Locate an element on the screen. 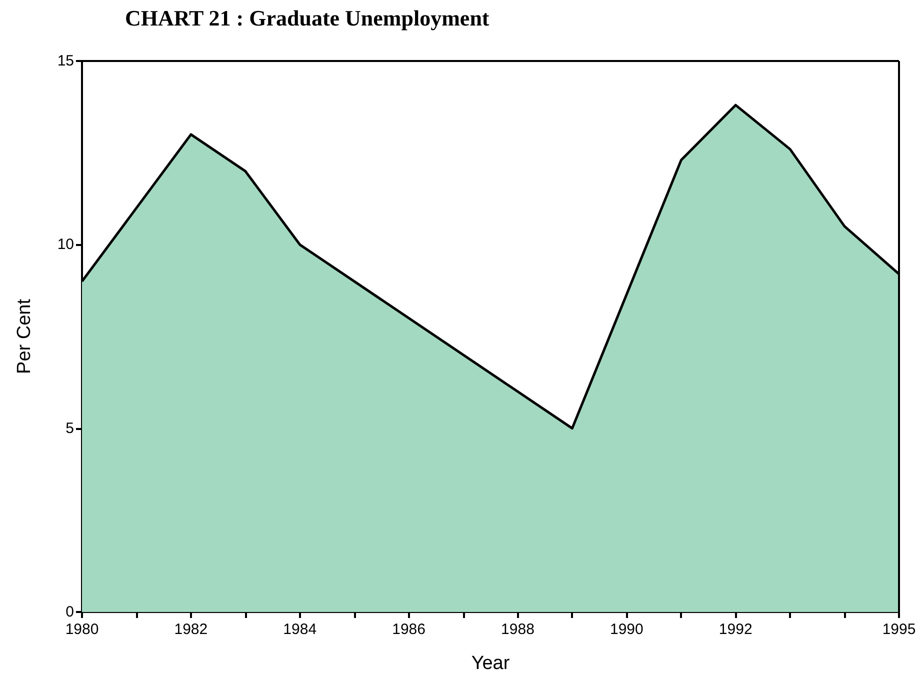 Image resolution: width=920 pixels, height=684 pixels. x-tick-label: 1995 is located at coordinates (899, 629).